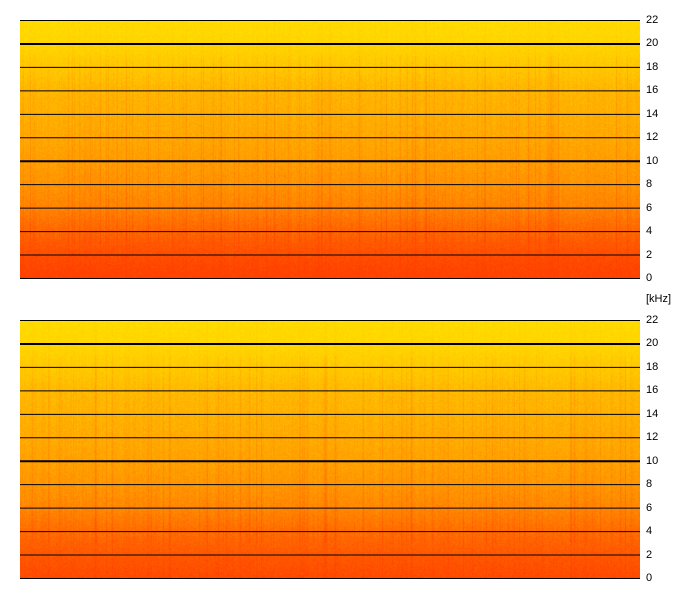 The image size is (683, 600). Describe the element at coordinates (659, 299) in the screenshot. I see `y-axis-unit-label: [kHz]` at that location.